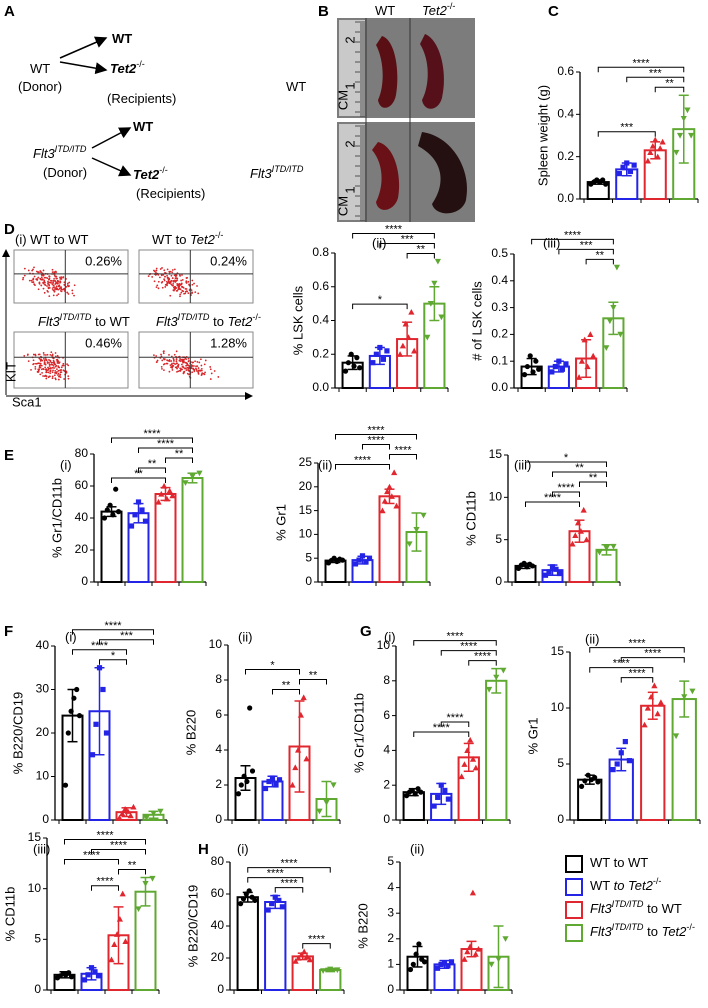 This screenshot has height=1008, width=708. I want to click on ruler-ticks, so click(360, 121).